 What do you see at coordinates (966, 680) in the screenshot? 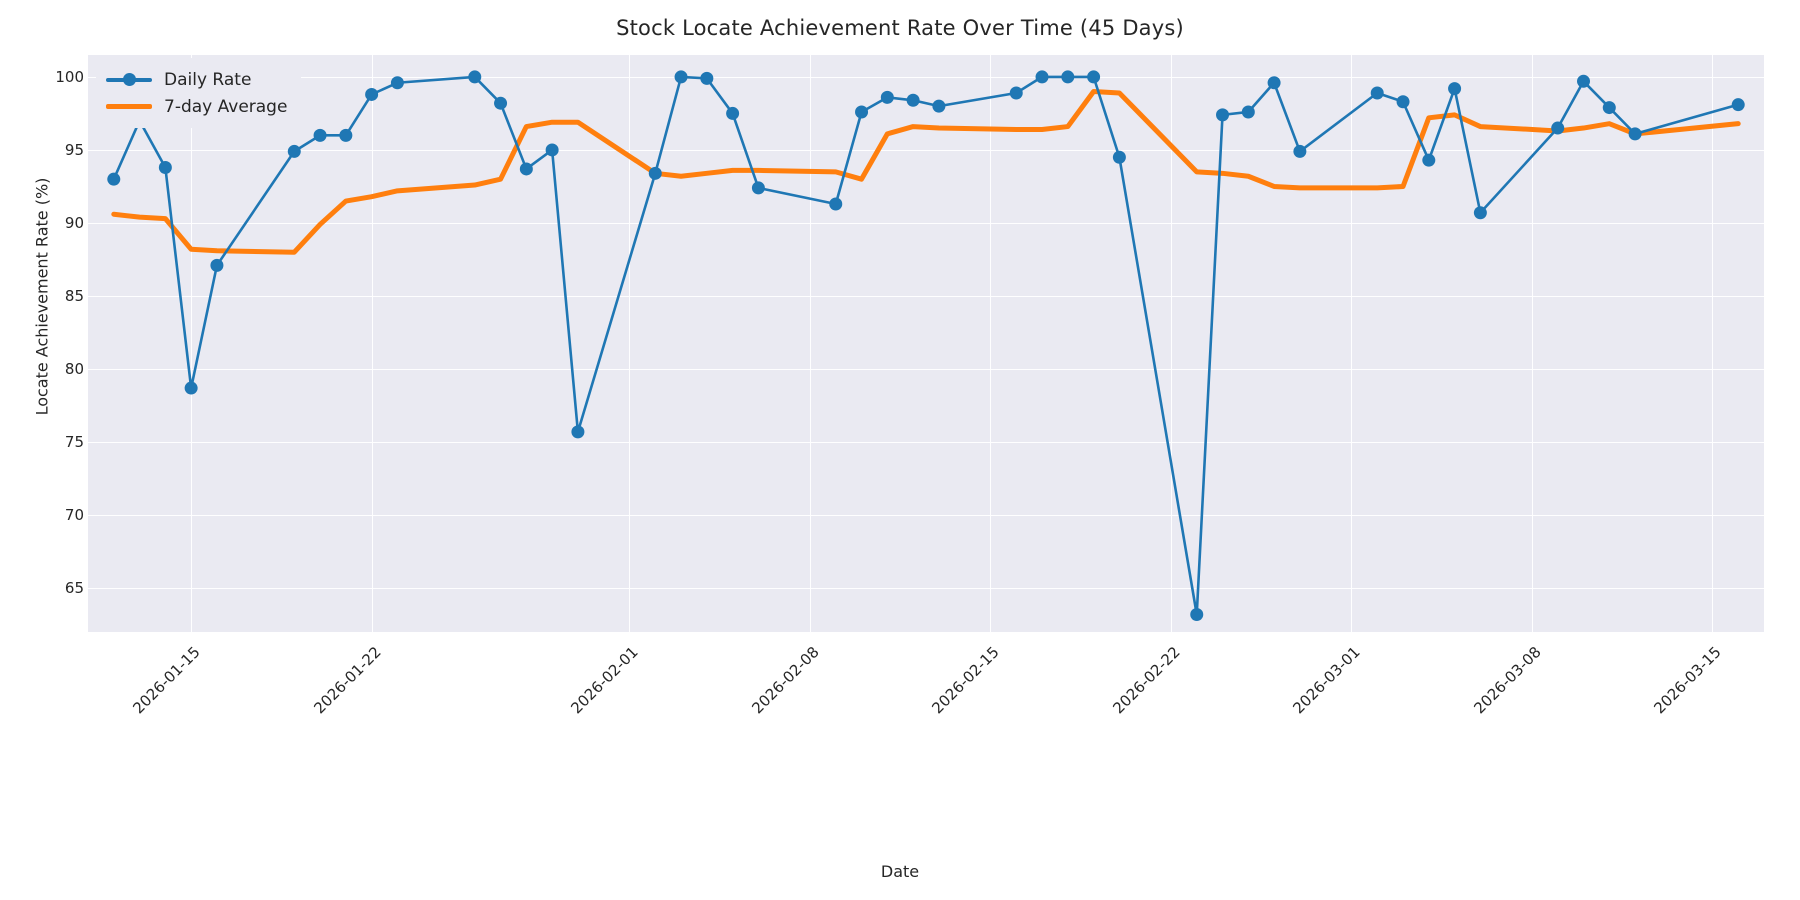
I see `x-axis-tick-label: 2026-02-15` at bounding box center [966, 680].